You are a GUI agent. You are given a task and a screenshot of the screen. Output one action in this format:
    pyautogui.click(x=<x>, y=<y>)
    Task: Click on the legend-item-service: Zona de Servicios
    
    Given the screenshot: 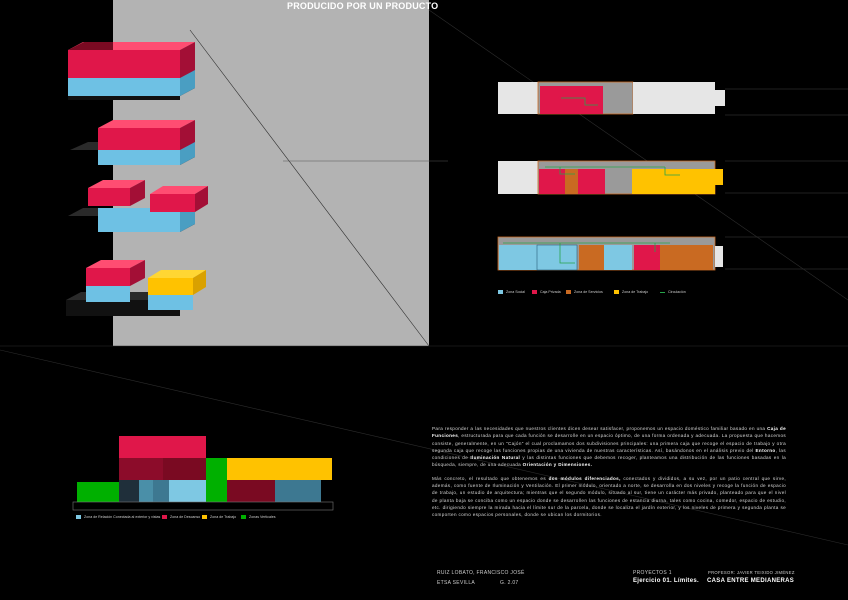 What is the action you would take?
    pyautogui.click(x=584, y=292)
    